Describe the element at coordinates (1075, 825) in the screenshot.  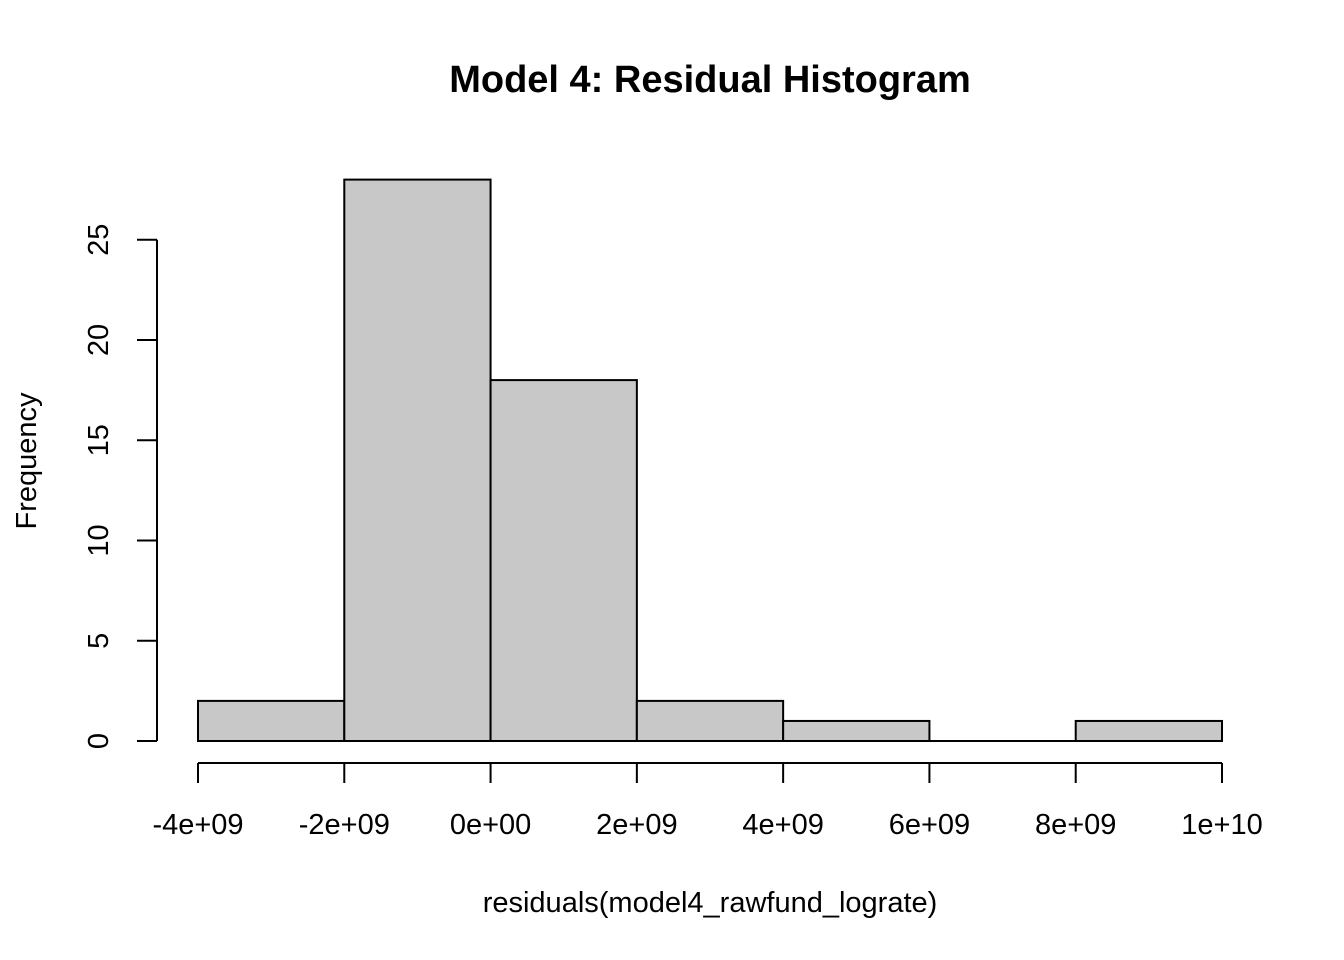
I see `x-tick-label-6: 8e+09` at that location.